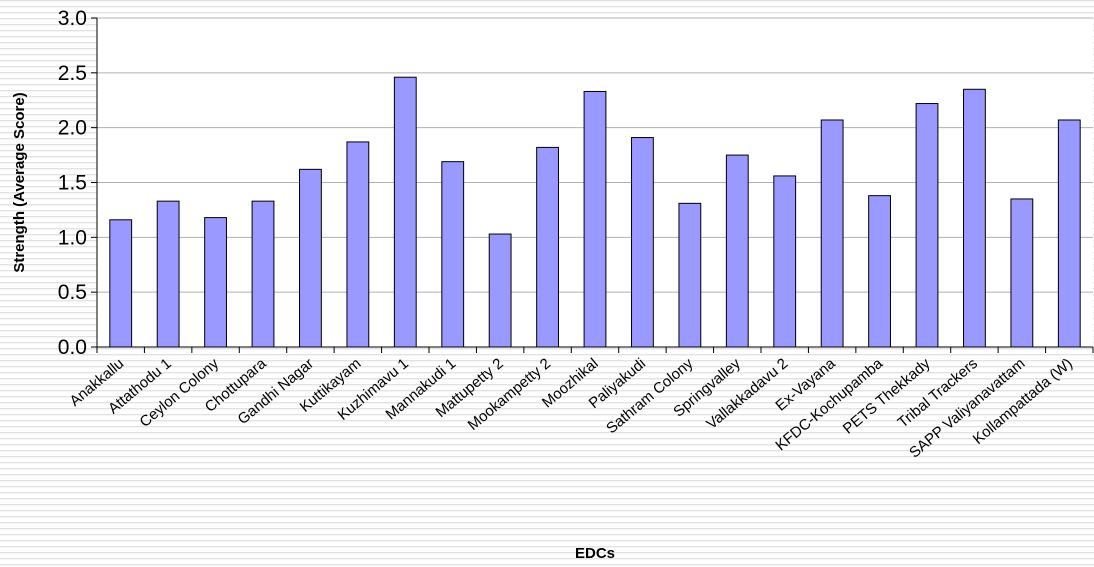 The height and width of the screenshot is (567, 1094). I want to click on y-tick-label: 2.0, so click(72, 128).